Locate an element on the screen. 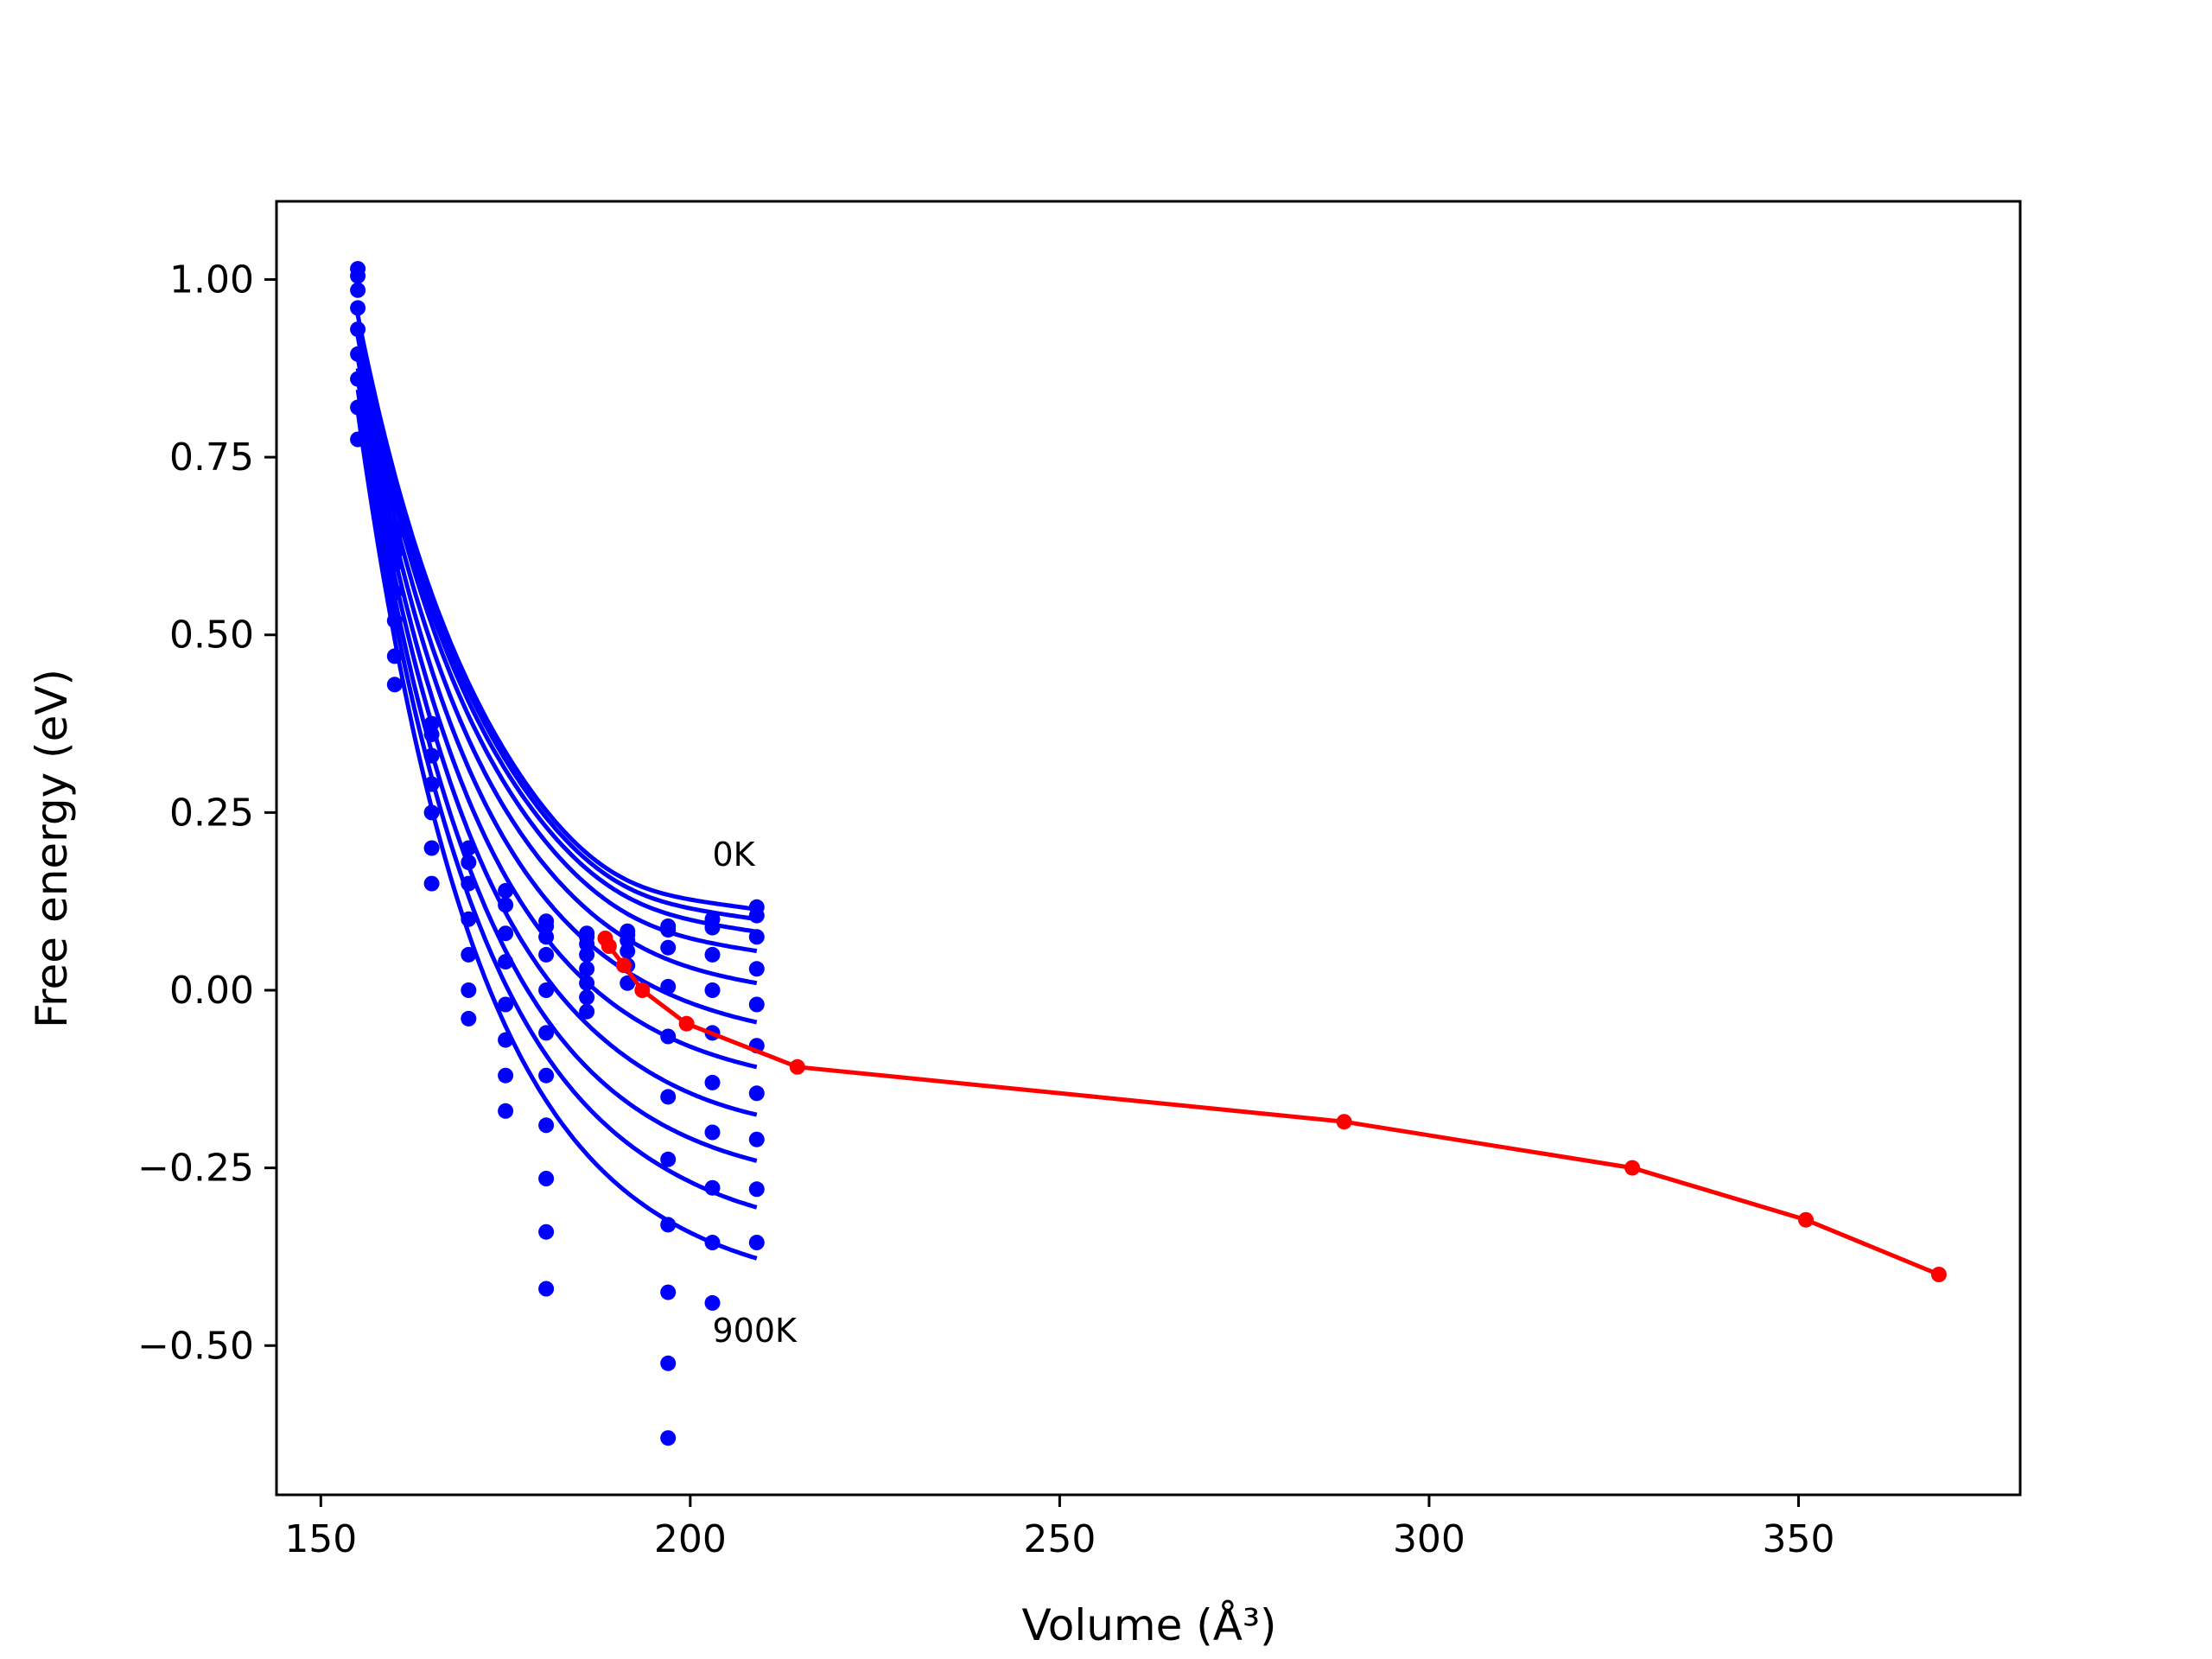  annotation-900k: 900K is located at coordinates (755, 1331).